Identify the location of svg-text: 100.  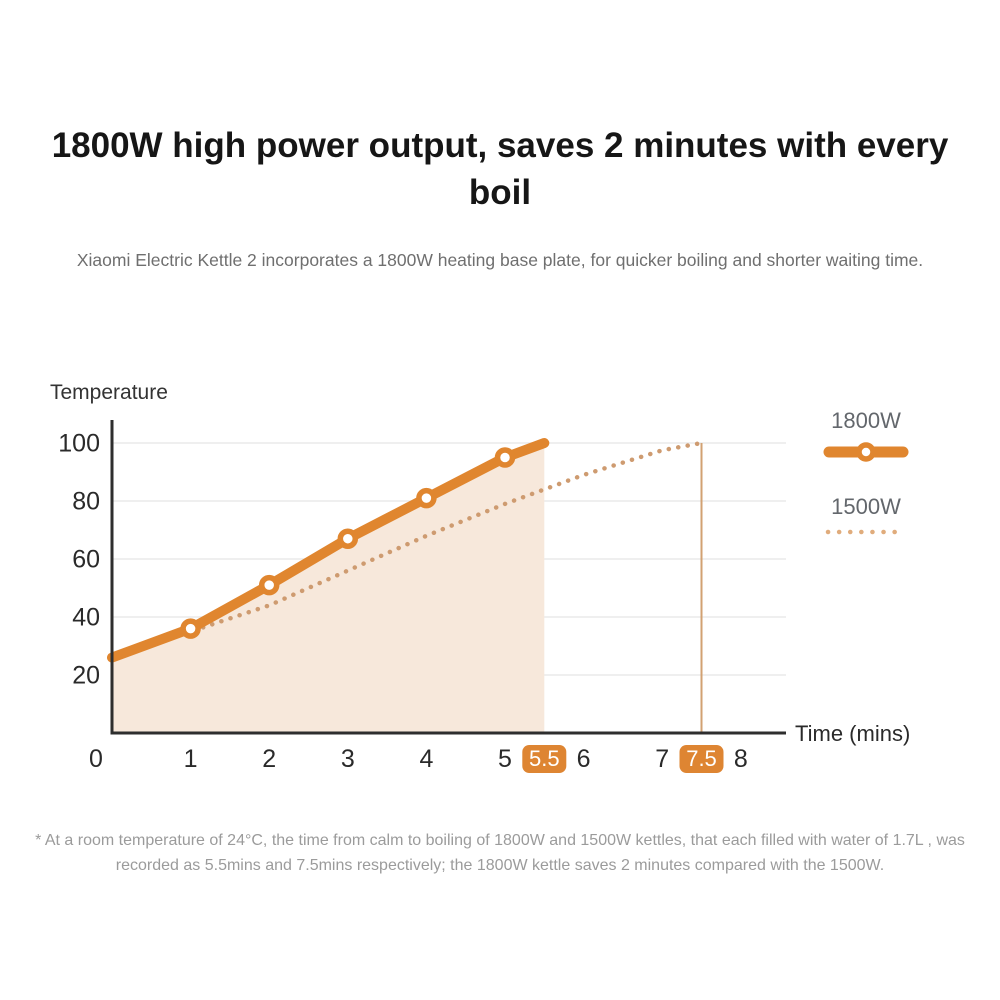
(79, 444).